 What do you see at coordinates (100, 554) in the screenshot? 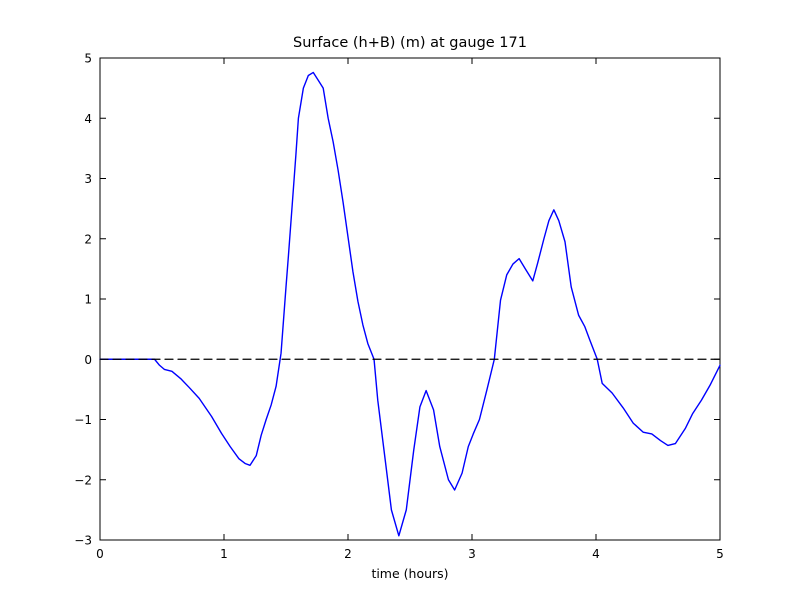
I see `x-tick-label: 0` at bounding box center [100, 554].